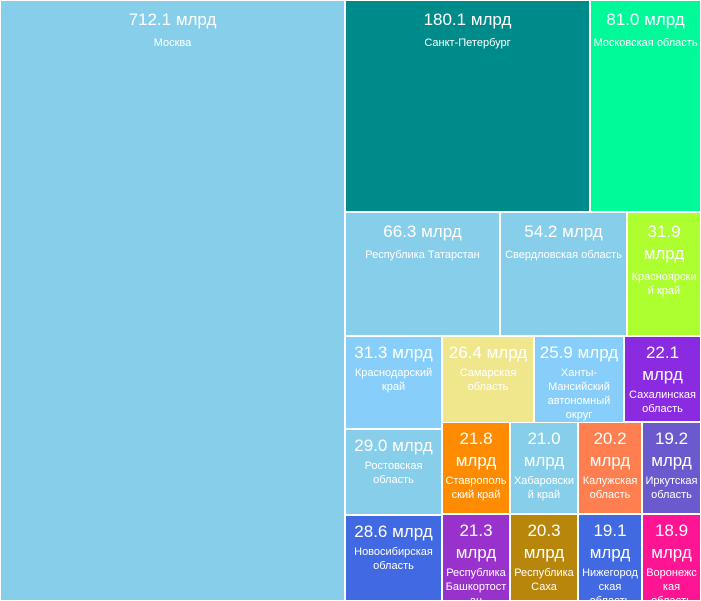  I want to click on tile-value: 81.0 млрд, so click(645, 19).